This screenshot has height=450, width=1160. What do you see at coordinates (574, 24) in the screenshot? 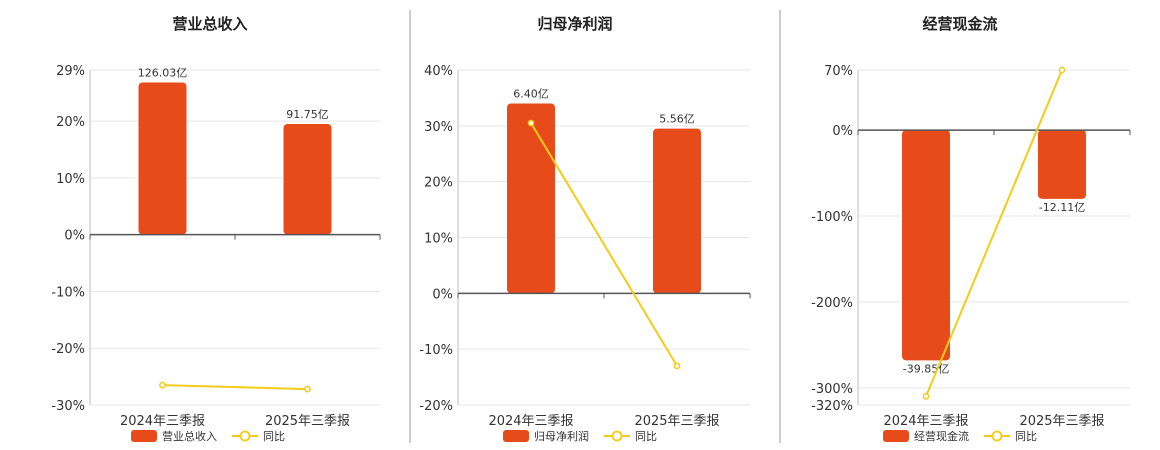
I see `chart-title: 归母净利润` at bounding box center [574, 24].